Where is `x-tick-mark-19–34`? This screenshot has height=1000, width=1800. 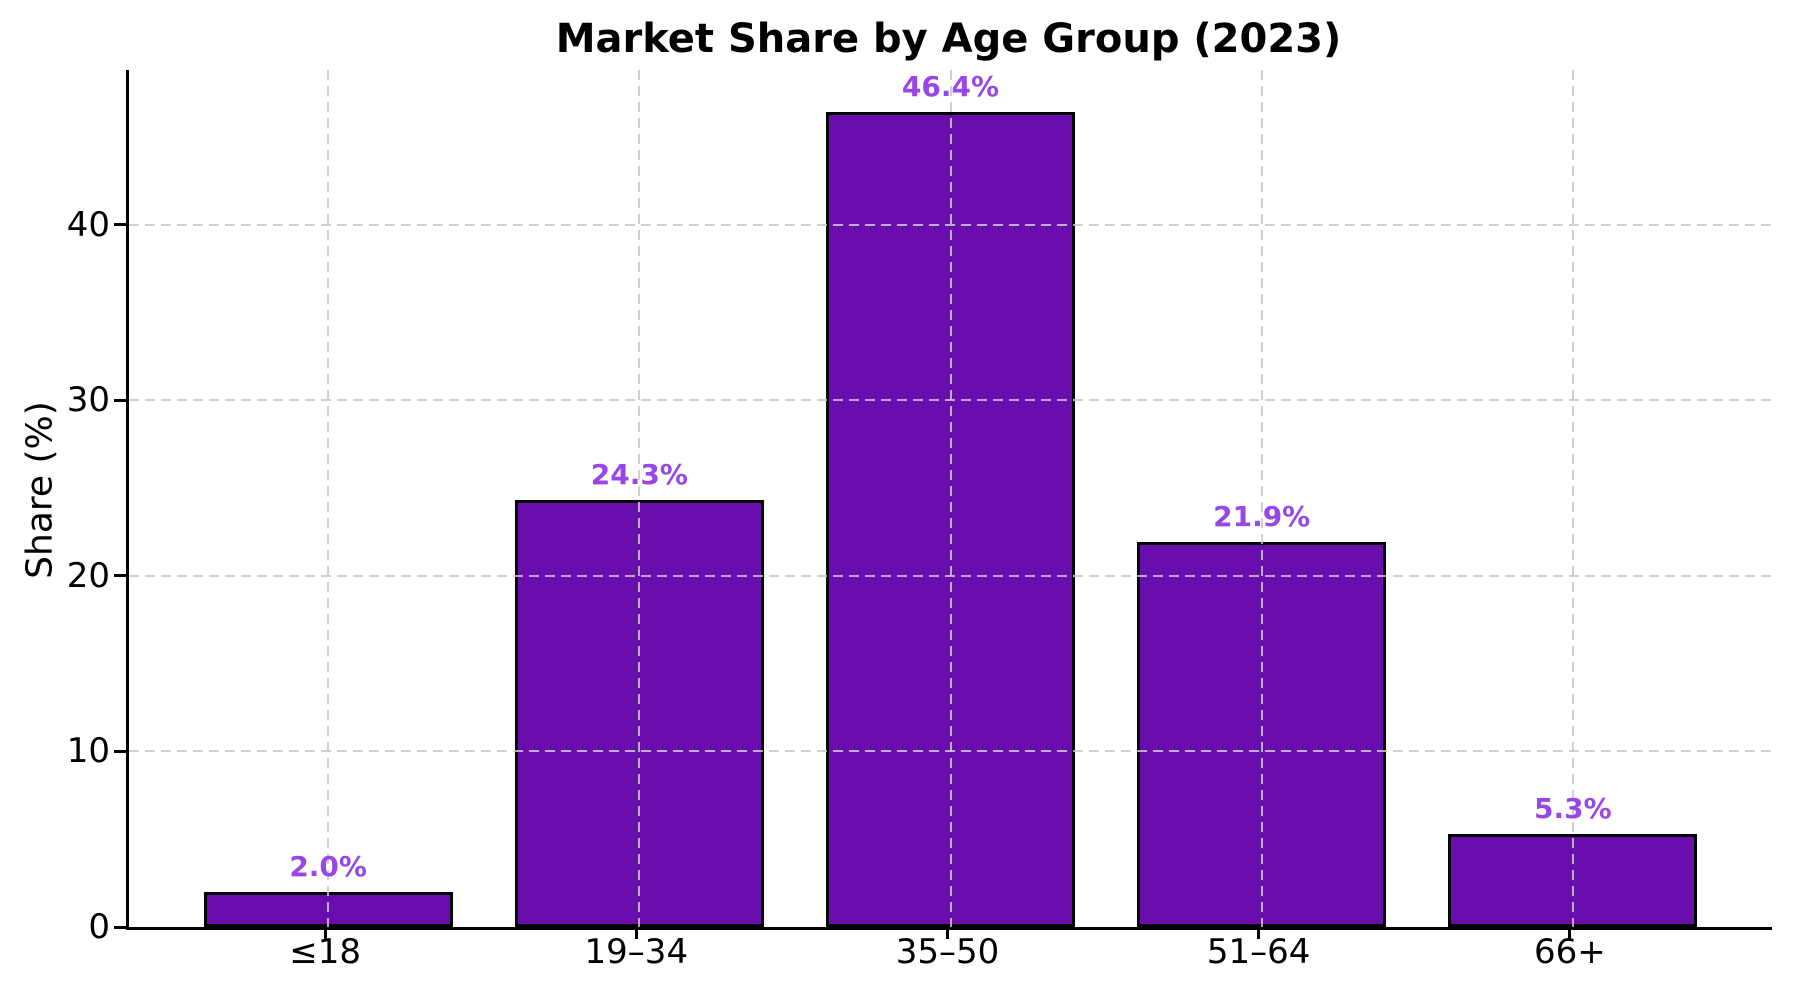 x-tick-mark-19–34 is located at coordinates (636, 934).